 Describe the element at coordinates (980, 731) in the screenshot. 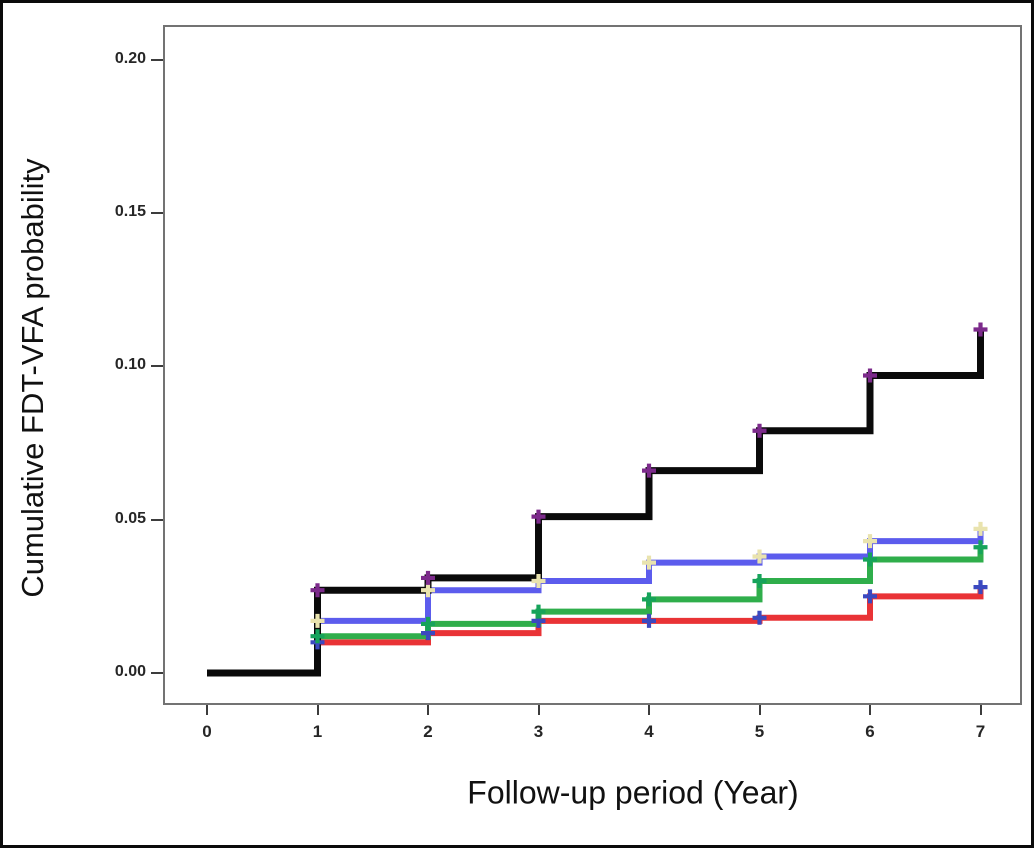

I see `x-tick-label: 7` at that location.